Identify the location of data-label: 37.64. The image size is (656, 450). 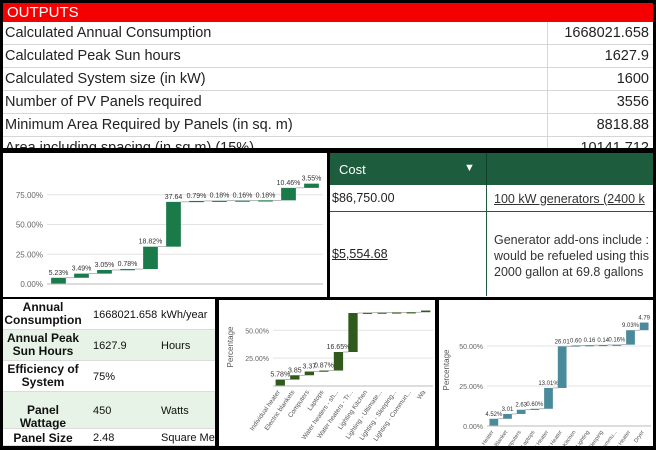
(174, 197).